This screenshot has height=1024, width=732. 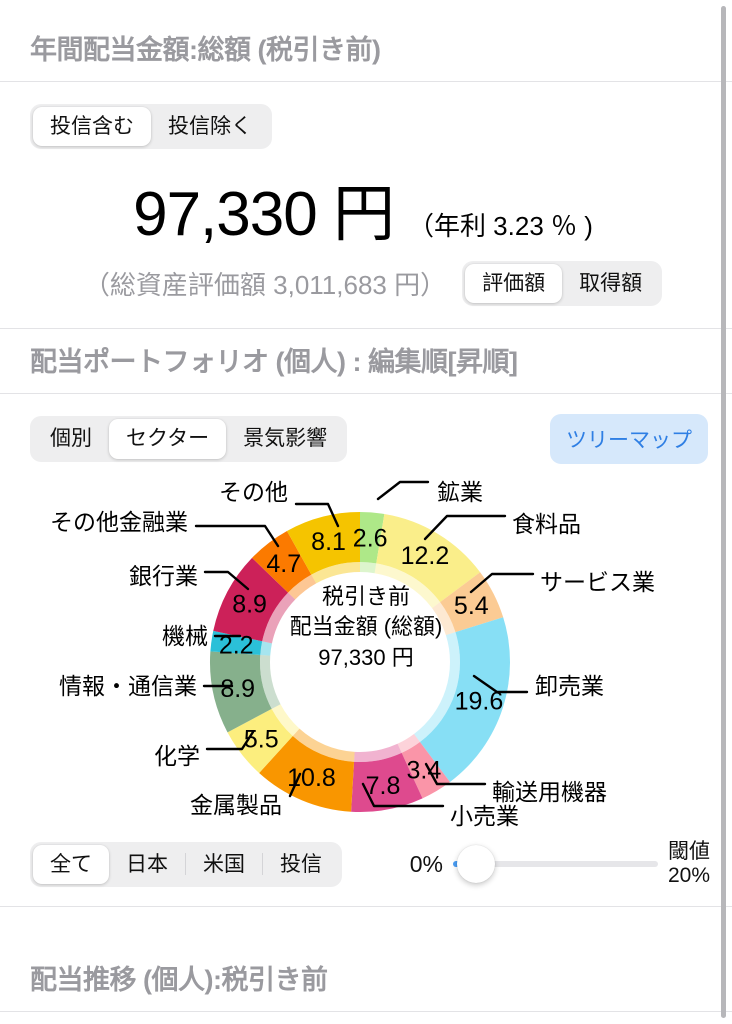 I want to click on value-toggle: 評価額 取得額, so click(x=562, y=284).